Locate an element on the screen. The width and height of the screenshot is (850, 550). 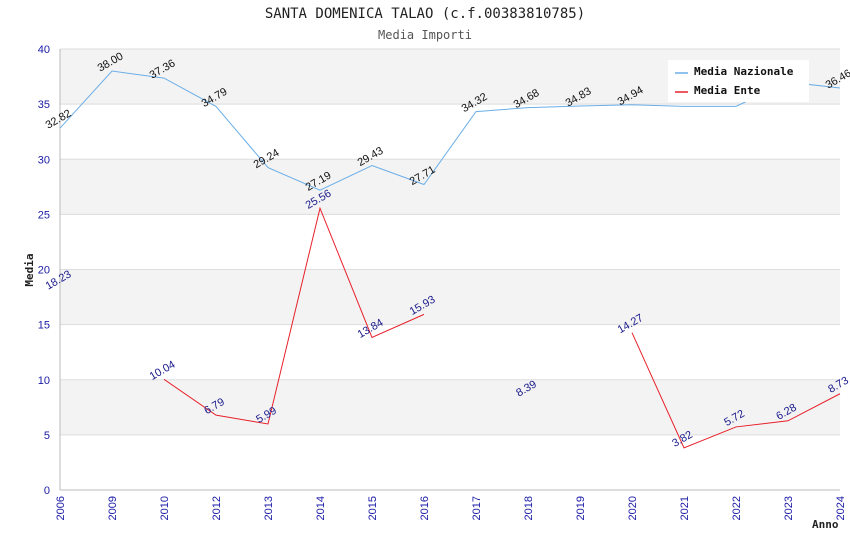
x-axis-label: Anno is located at coordinates (825, 524).